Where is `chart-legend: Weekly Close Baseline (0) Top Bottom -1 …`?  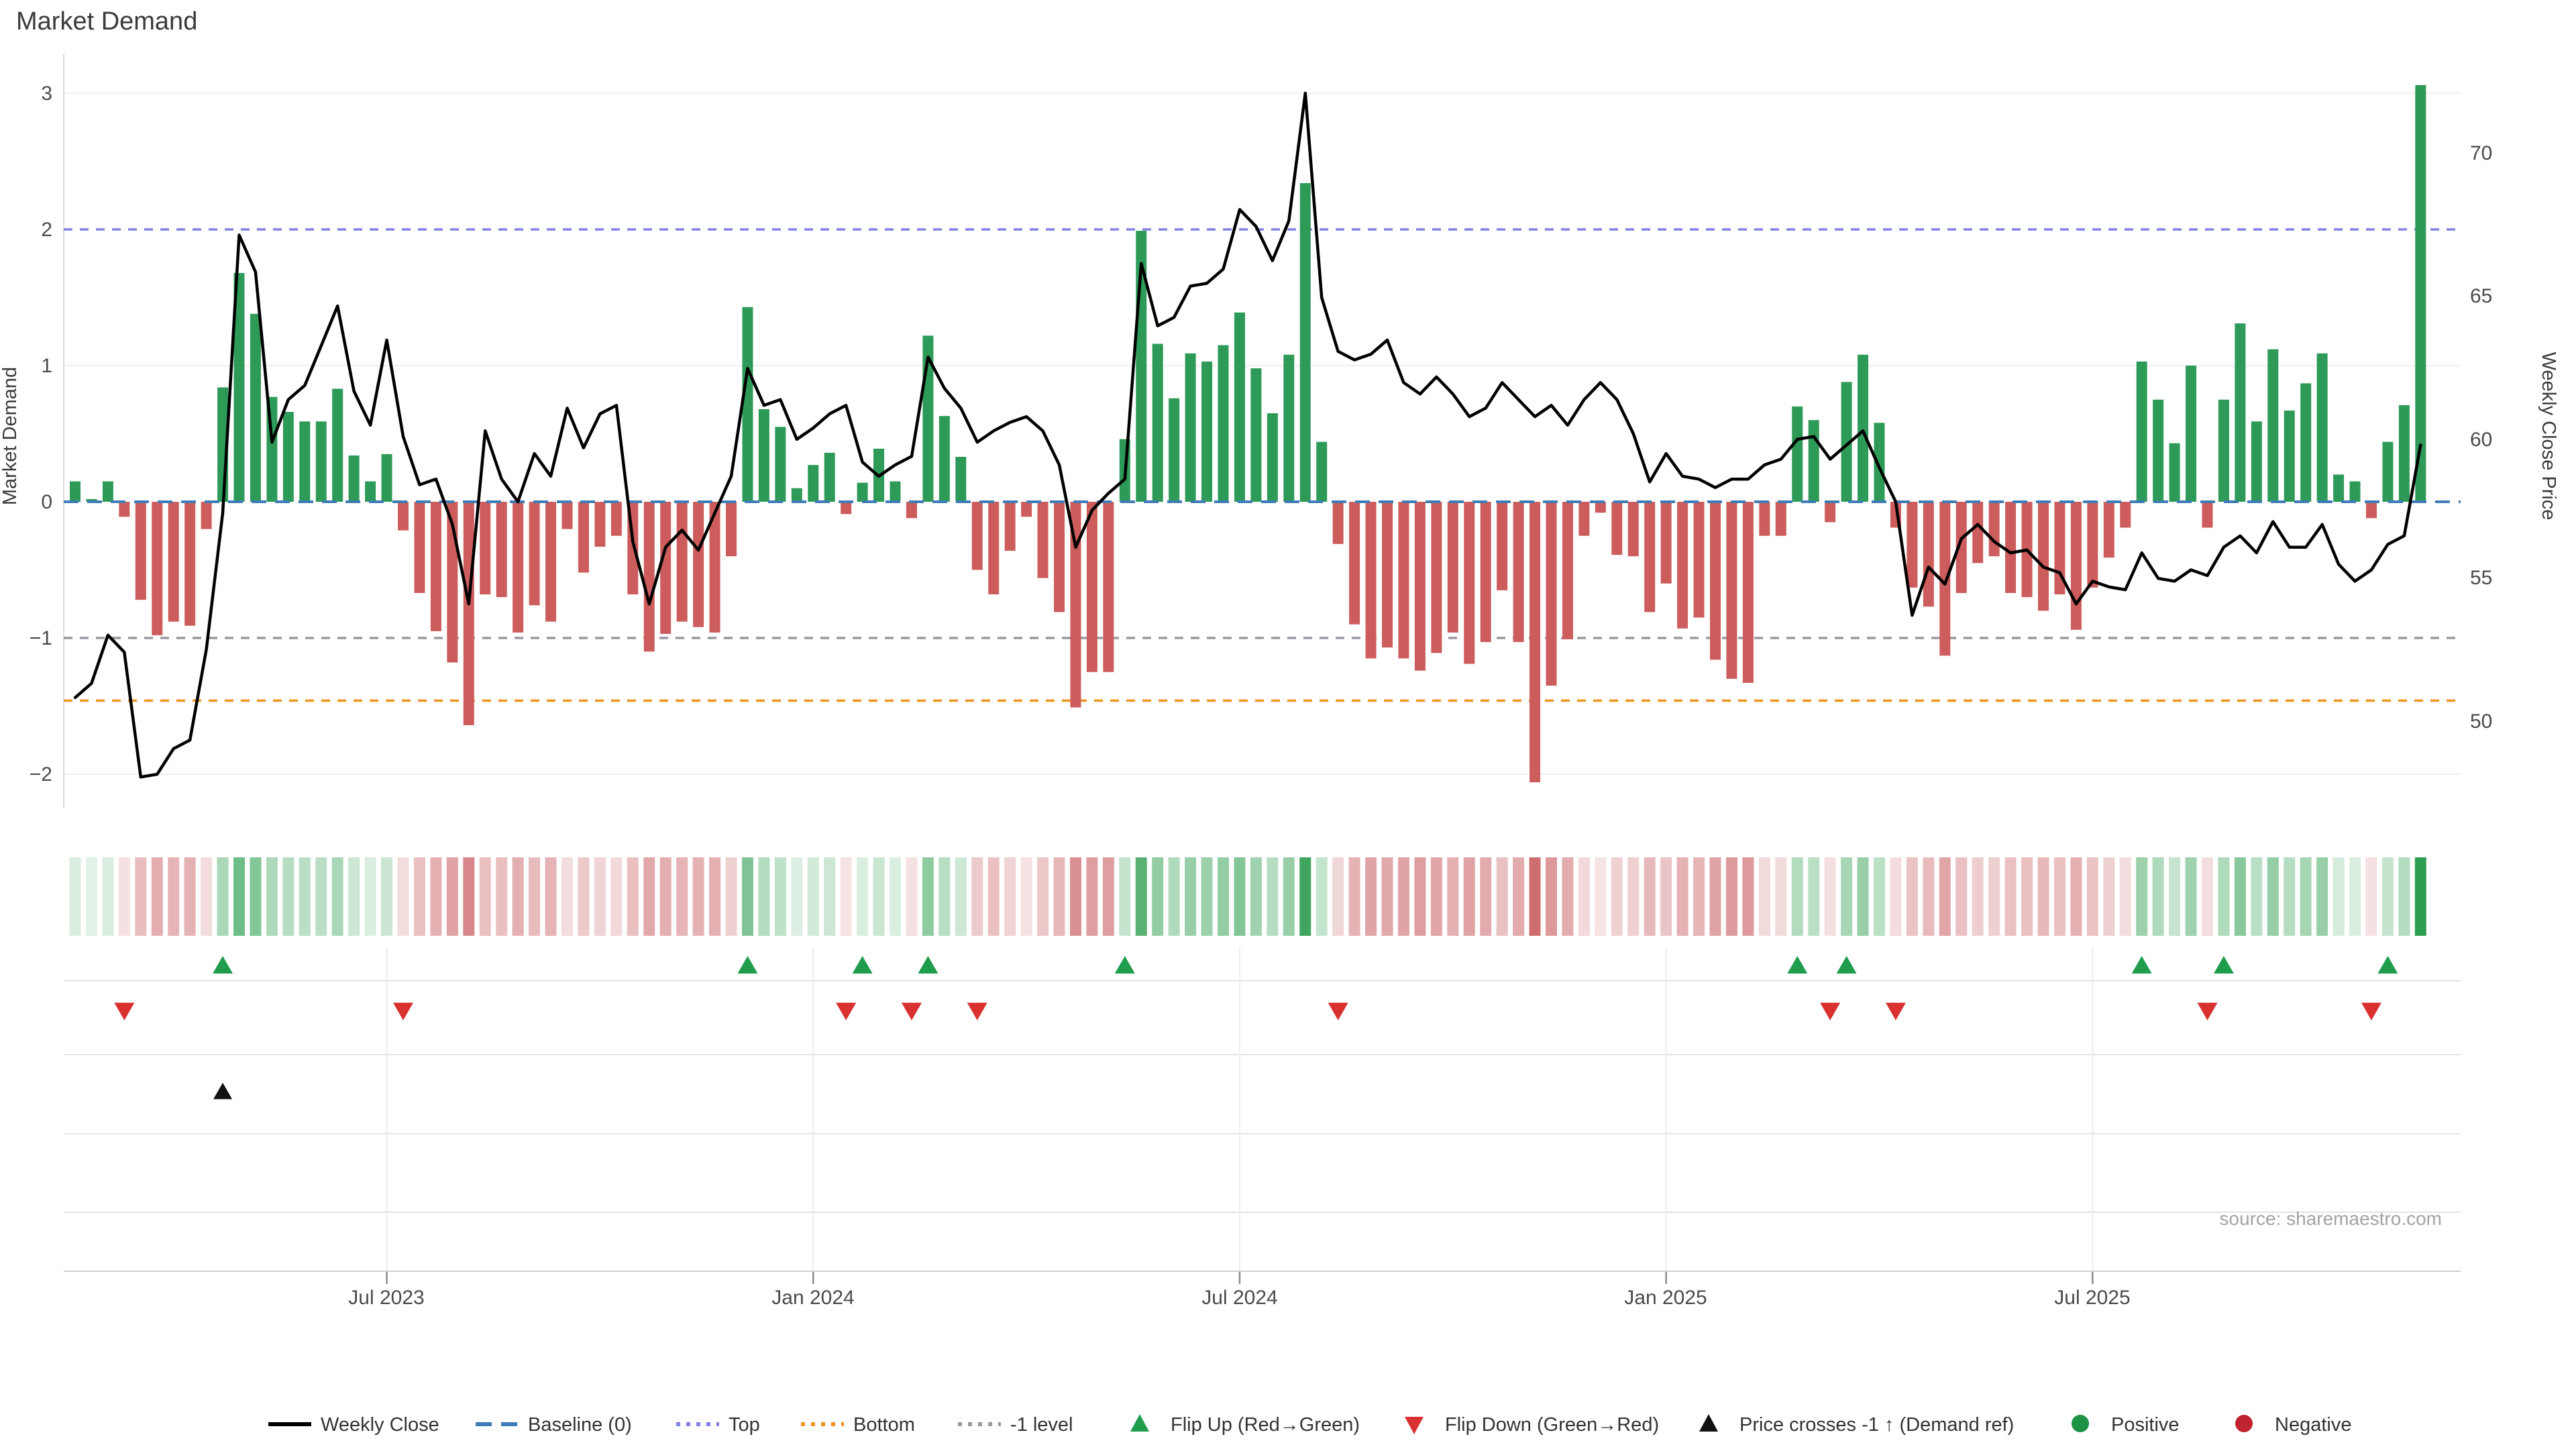 chart-legend: Weekly Close Baseline (0) Top Bottom -1 … is located at coordinates (1309, 1425).